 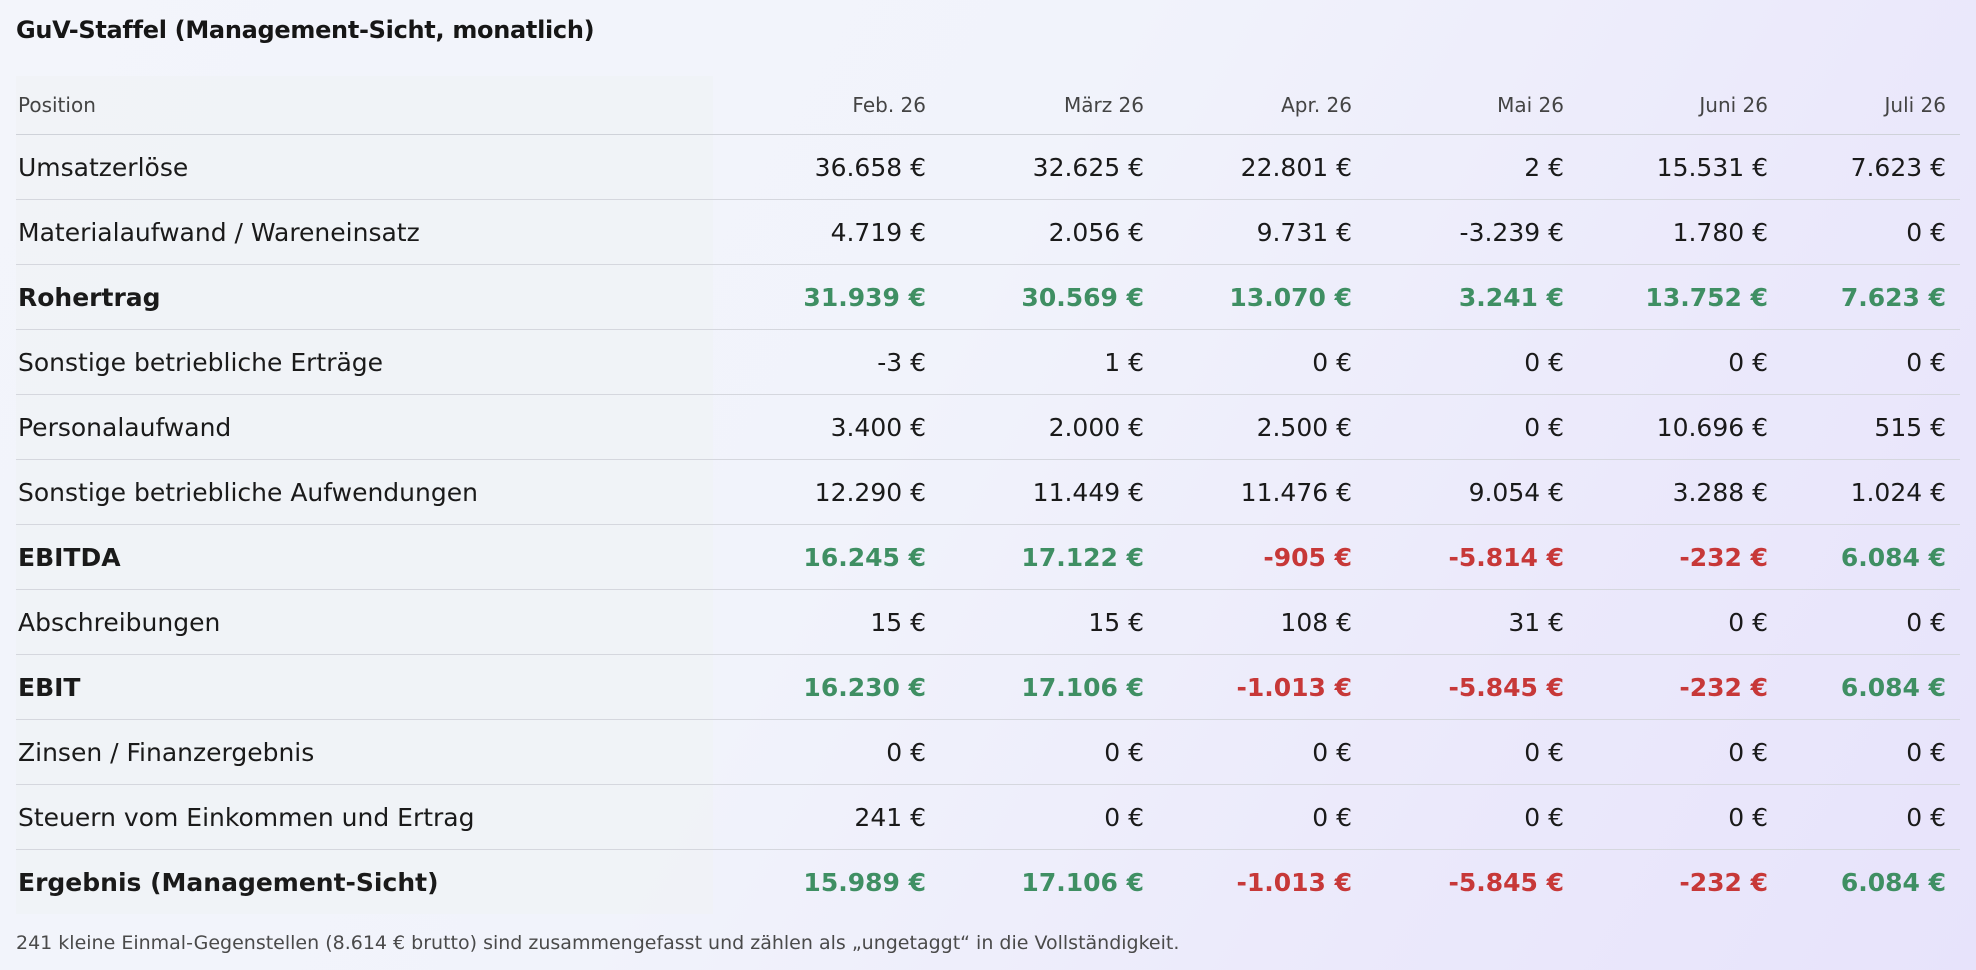 What do you see at coordinates (1472, 297) in the screenshot?
I see `cell-value: 3.241 €` at bounding box center [1472, 297].